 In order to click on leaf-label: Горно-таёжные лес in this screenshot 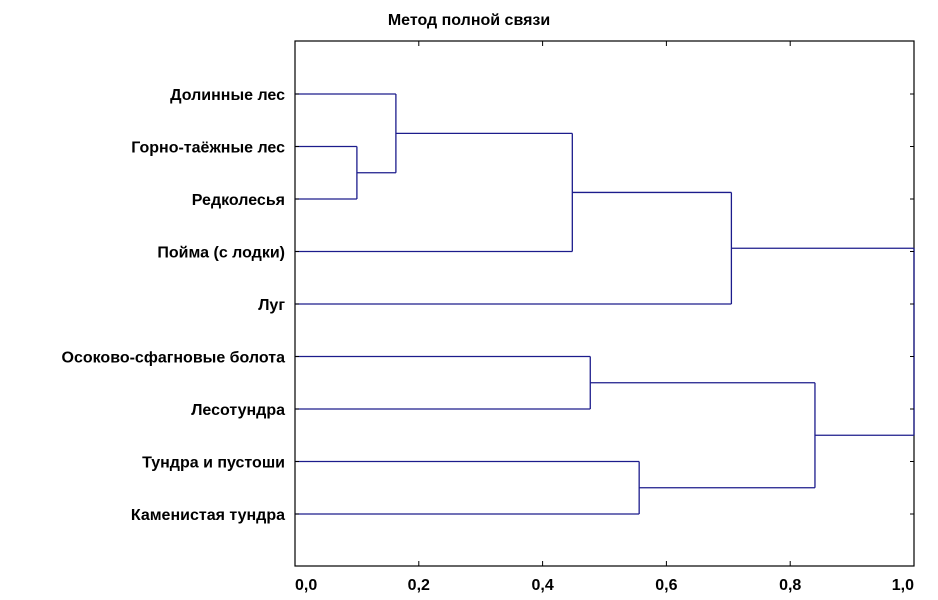, I will do `click(208, 148)`.